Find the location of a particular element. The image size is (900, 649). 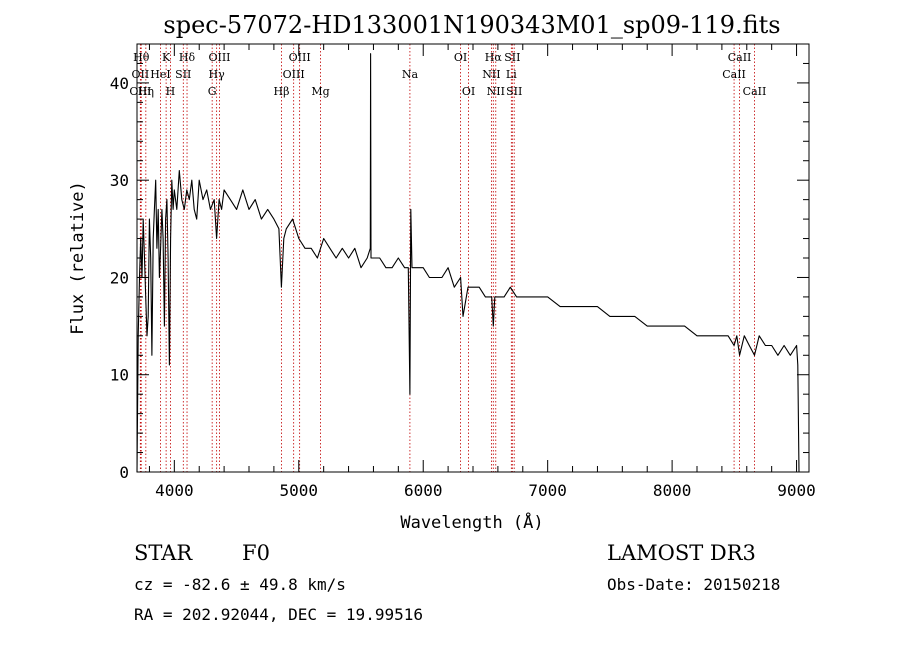

line-marker-label: HeI is located at coordinates (160, 74).